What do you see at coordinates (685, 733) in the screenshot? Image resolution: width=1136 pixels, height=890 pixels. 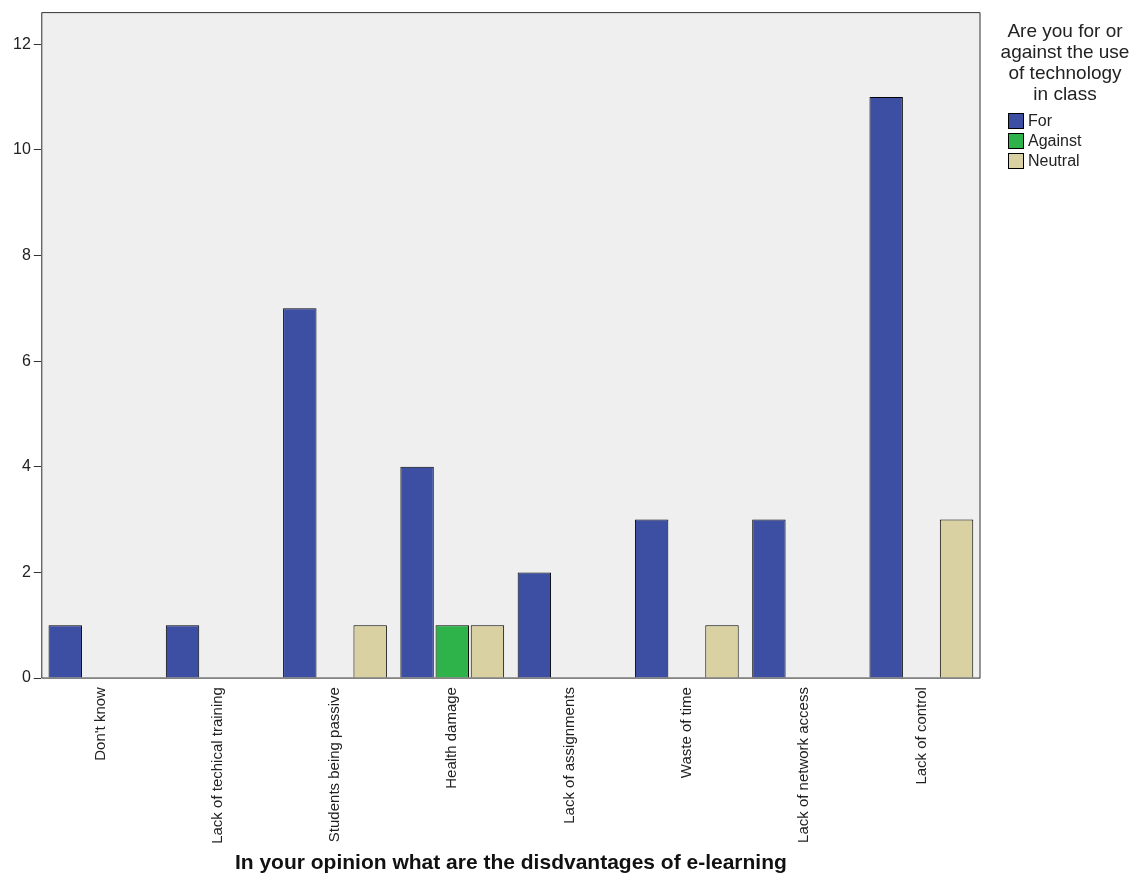 I see `x-tick-label: Waste of time` at bounding box center [685, 733].